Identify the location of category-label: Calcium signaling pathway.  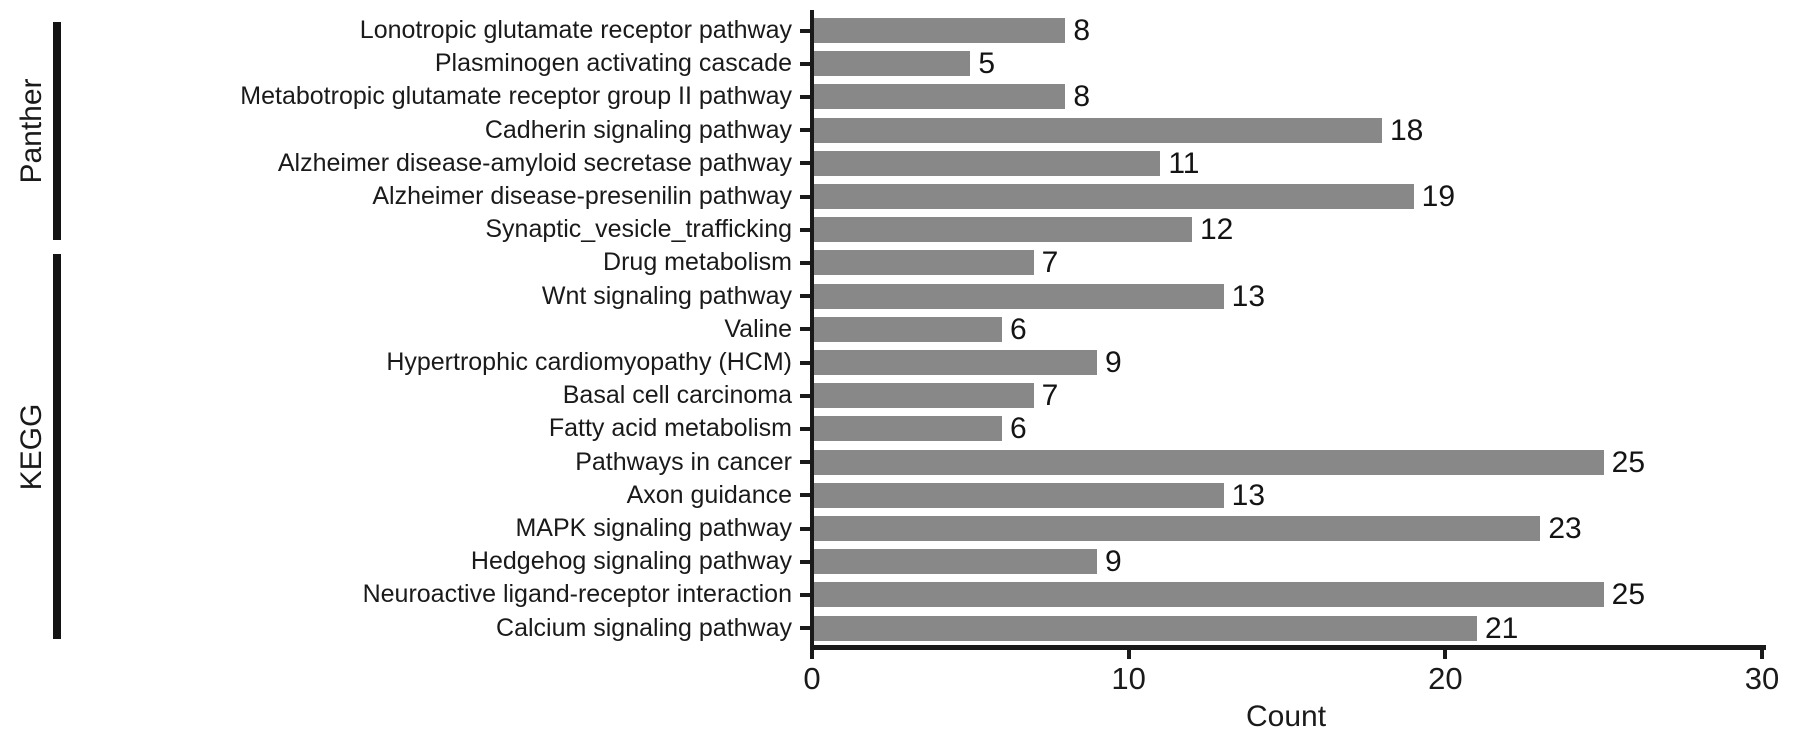
(644, 627).